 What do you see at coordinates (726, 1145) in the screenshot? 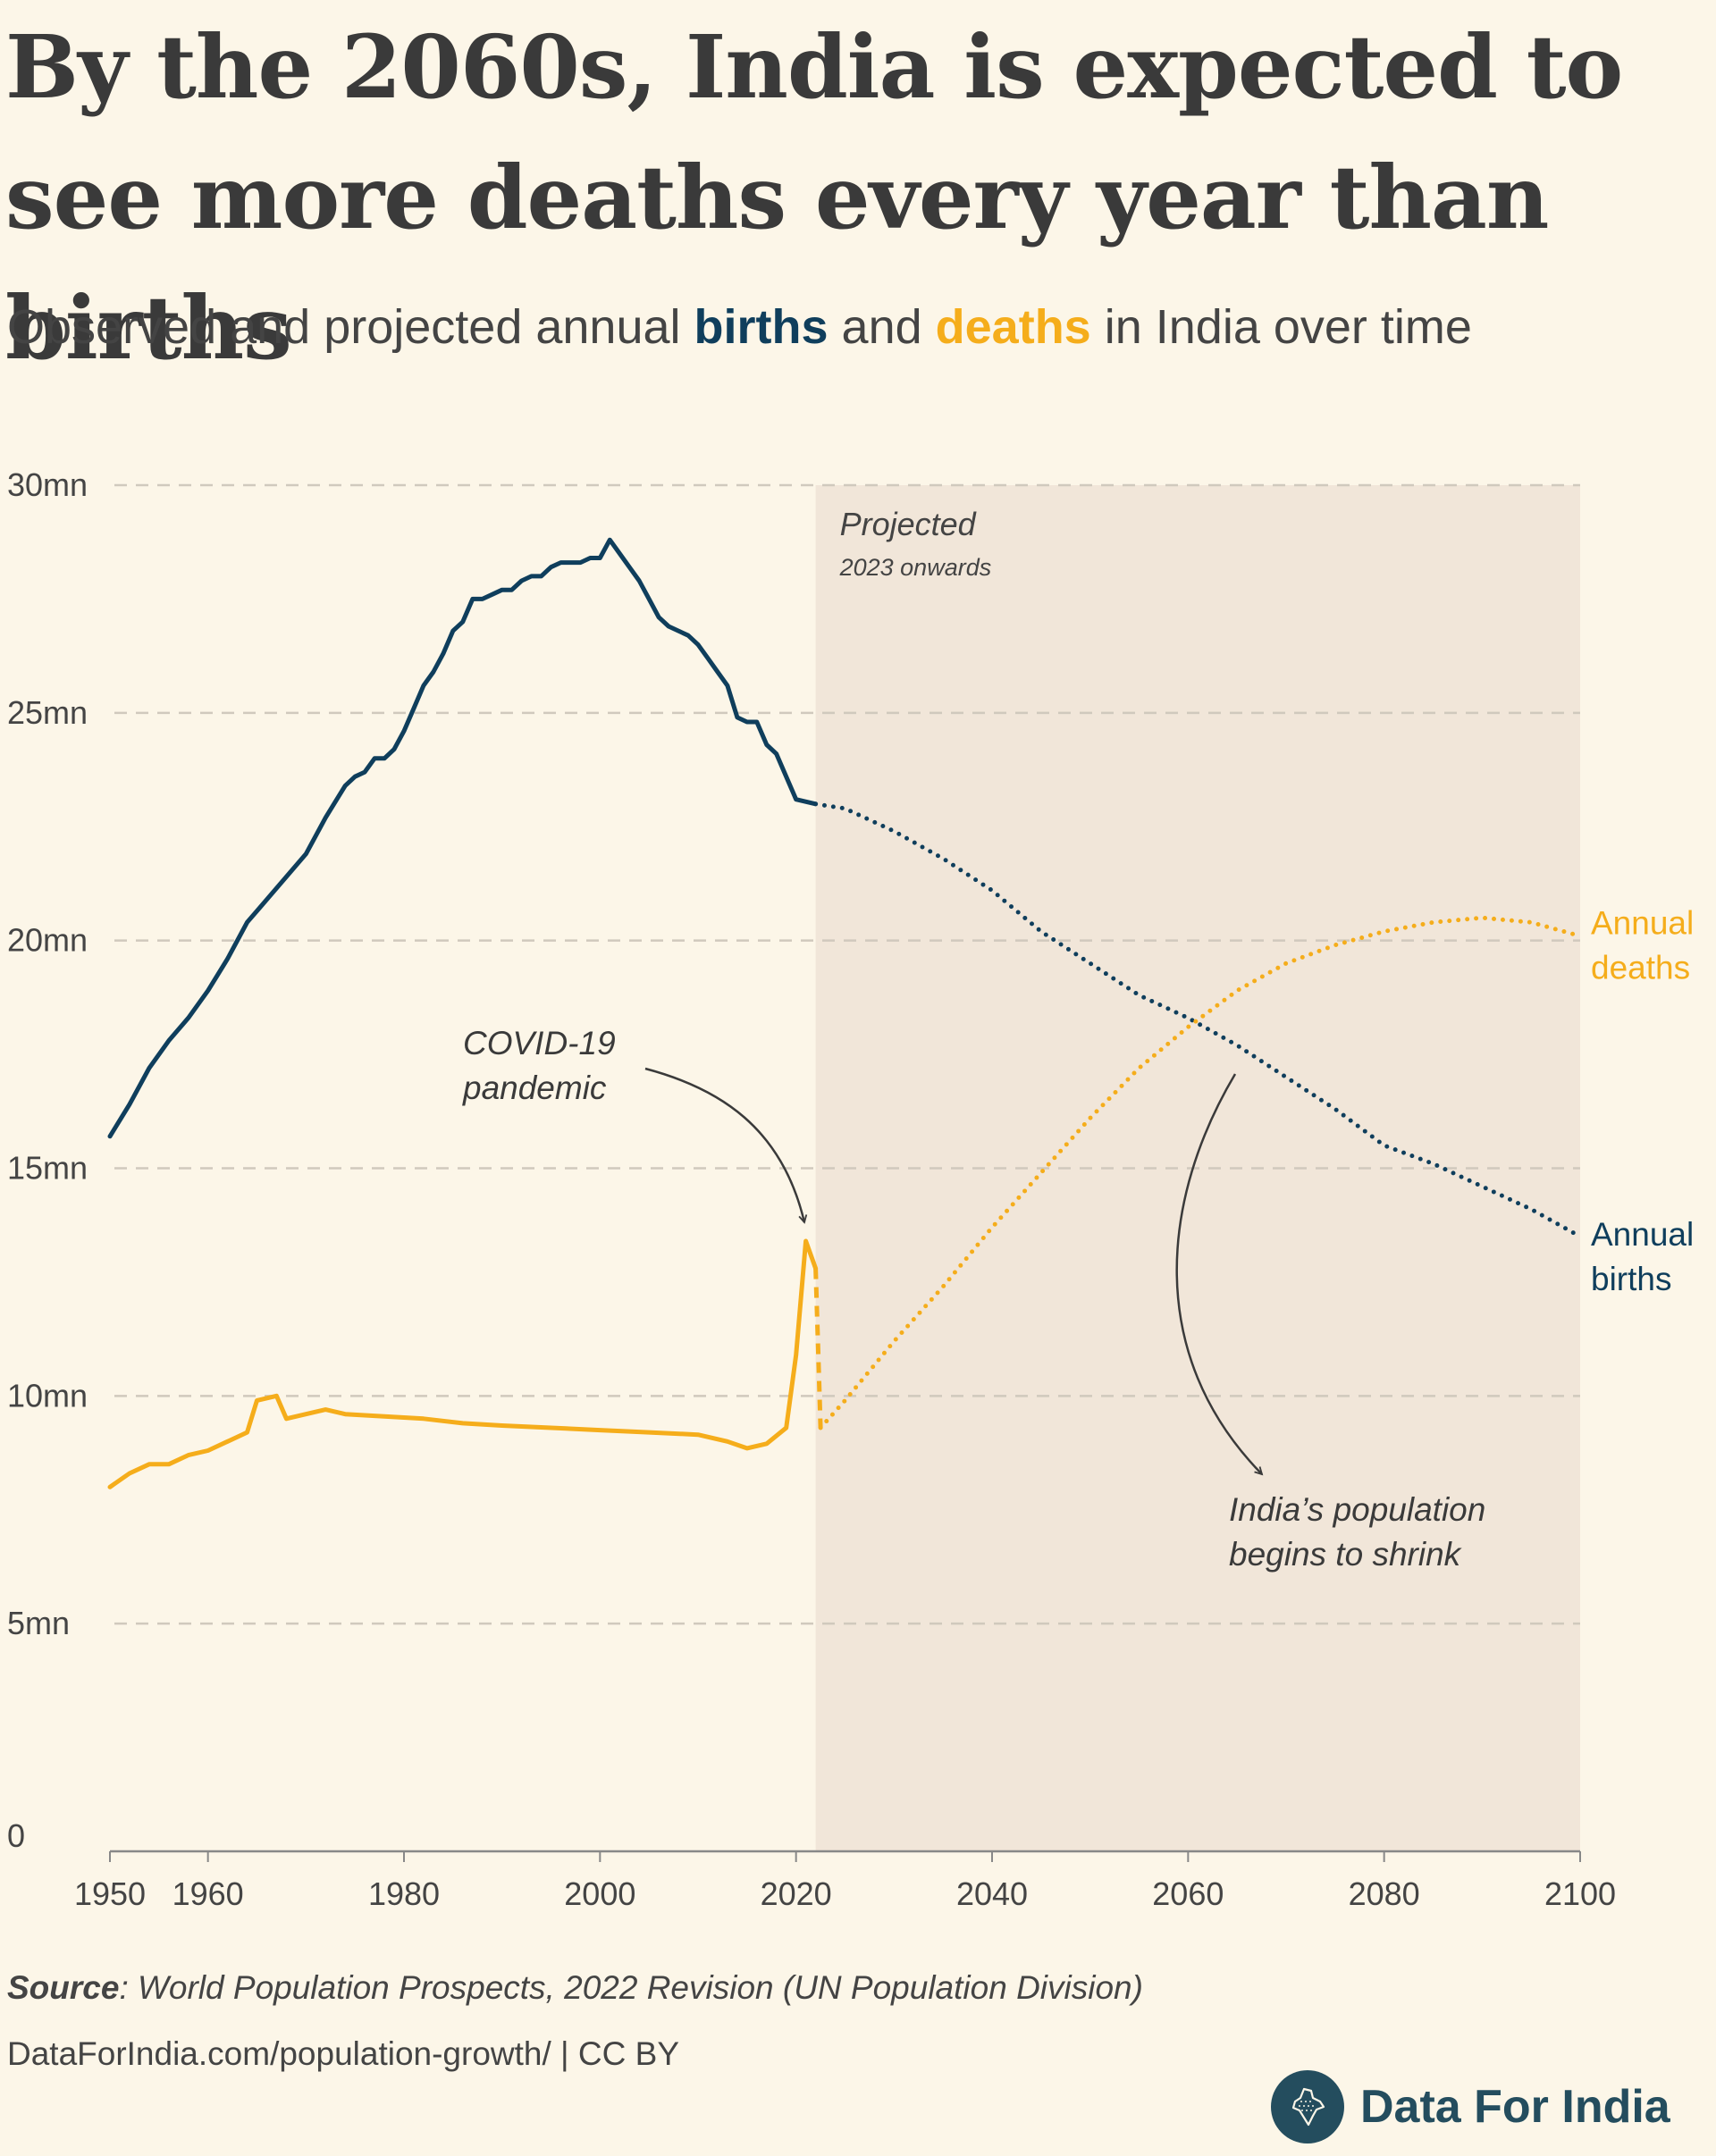
I see `covid-annotation-arrow` at bounding box center [726, 1145].